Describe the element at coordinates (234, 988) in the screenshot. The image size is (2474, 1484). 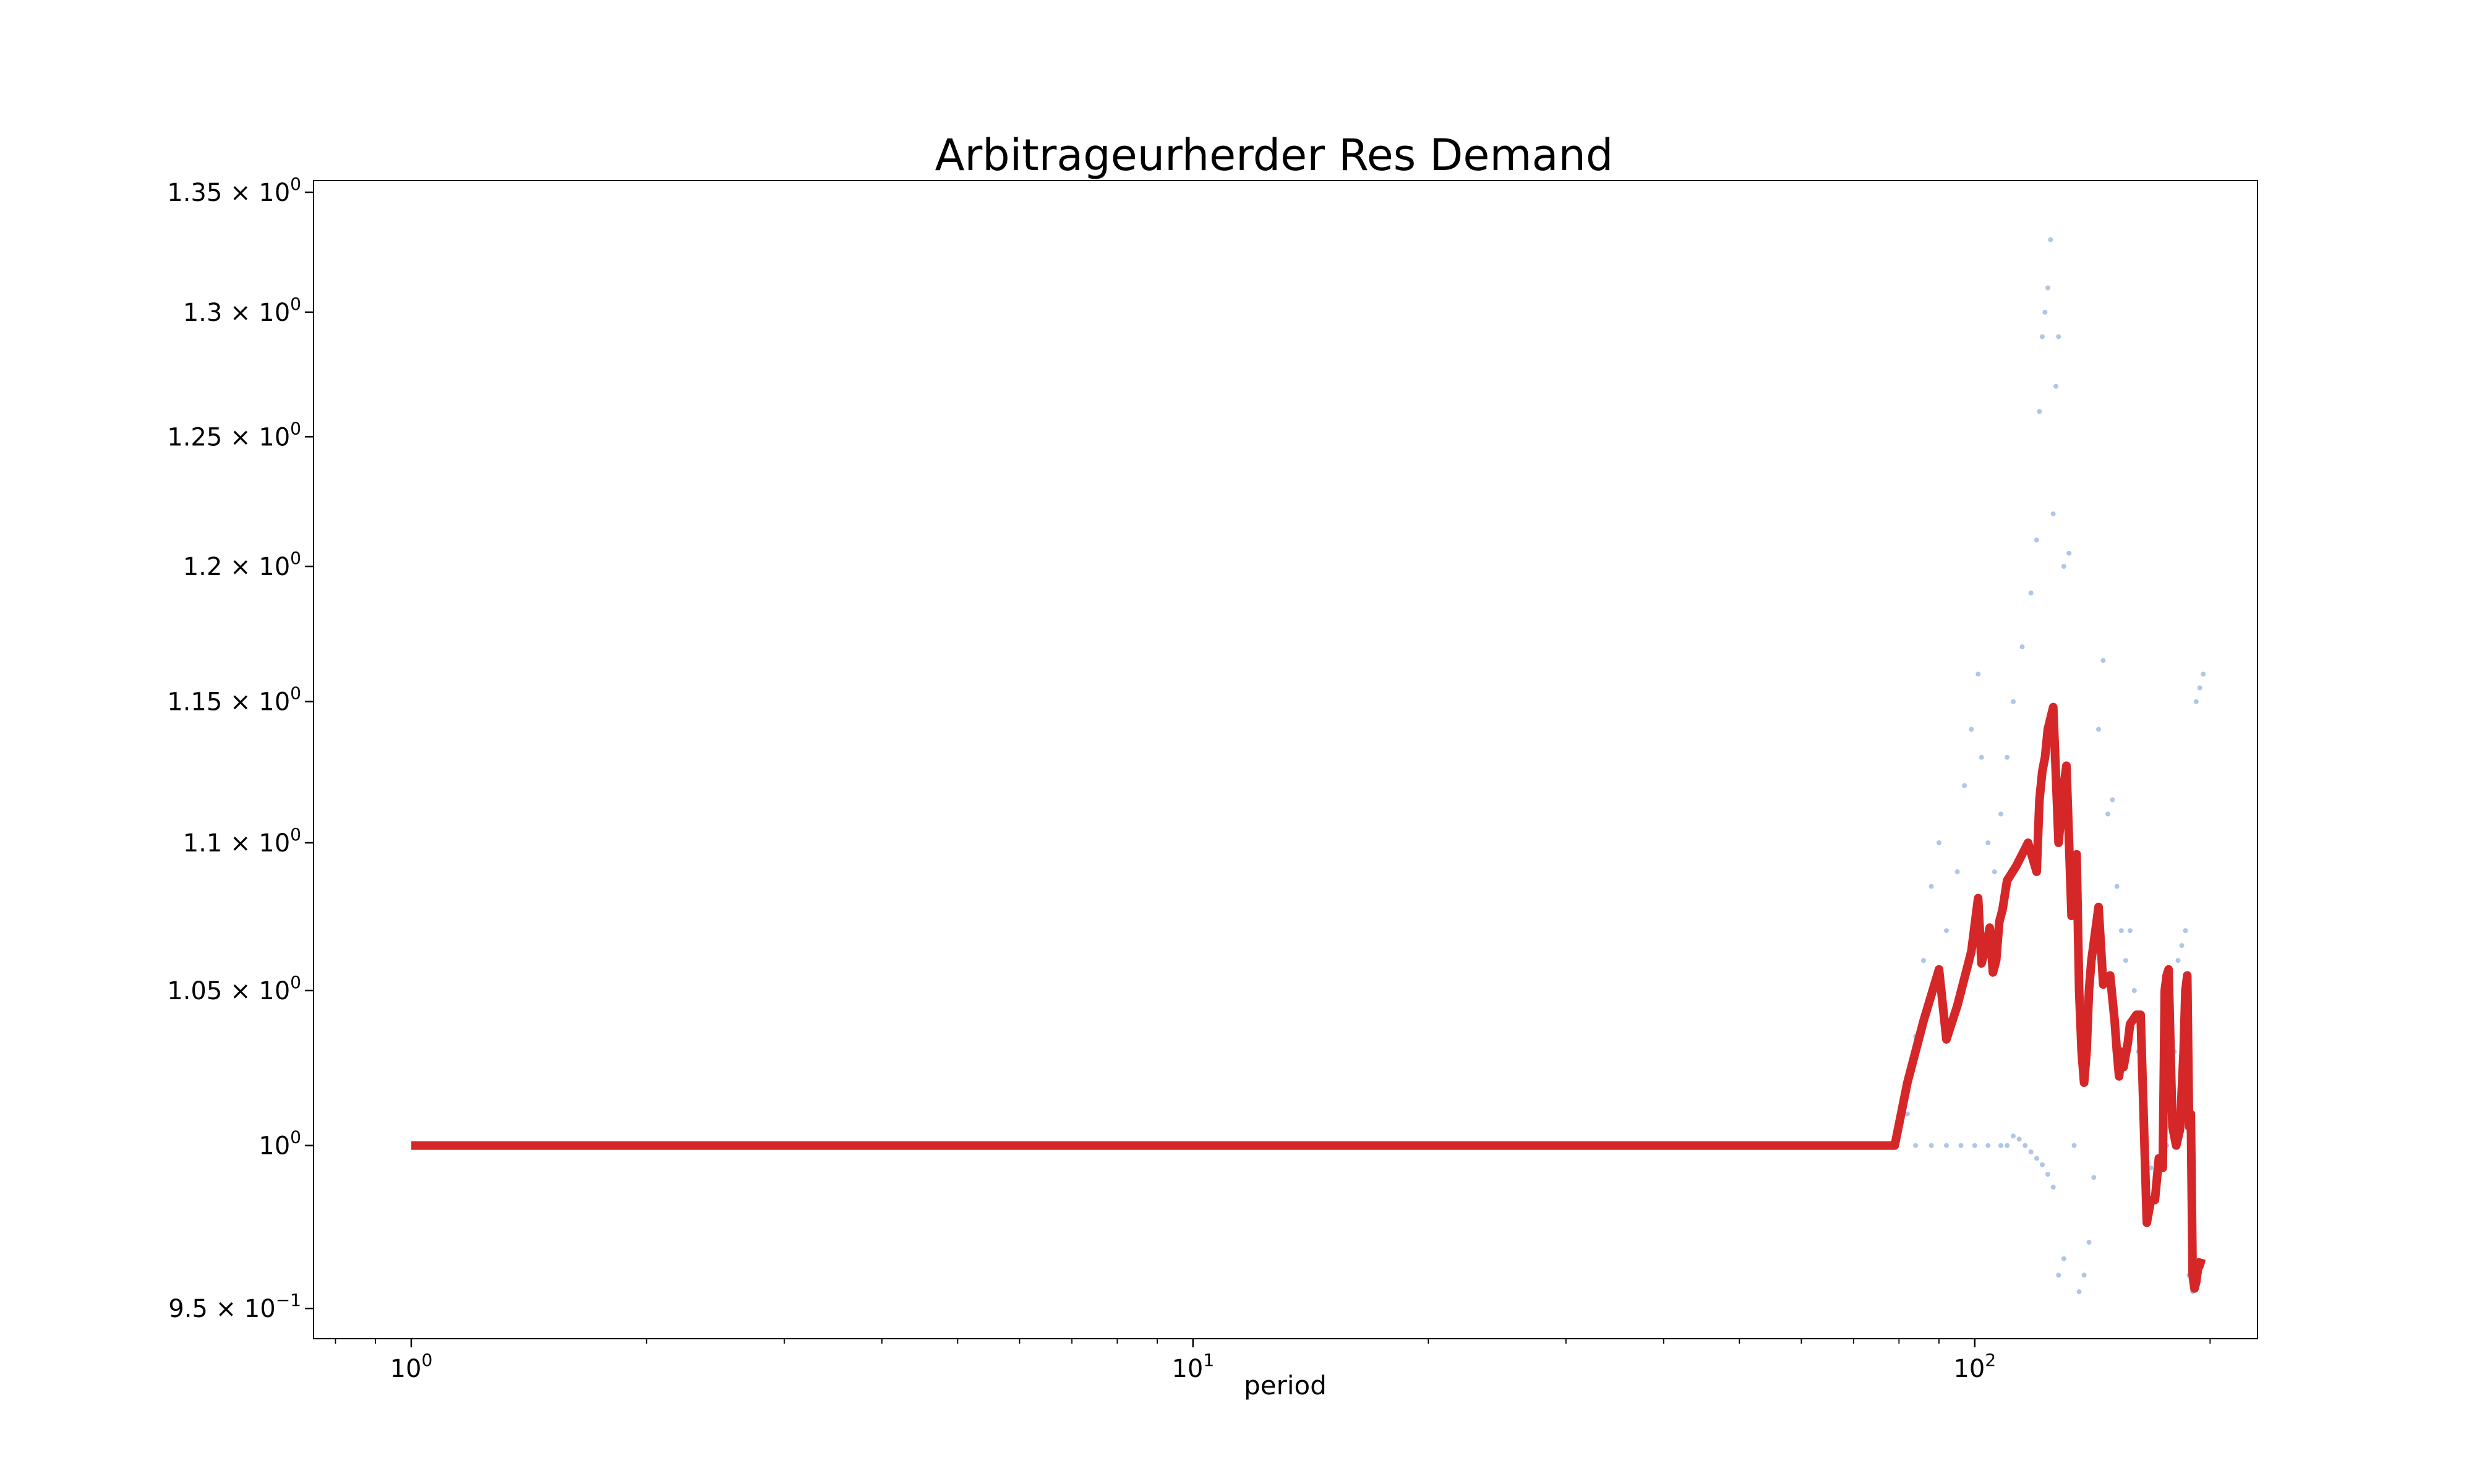
I see `y-tick-label: 1.05 × 100` at that location.